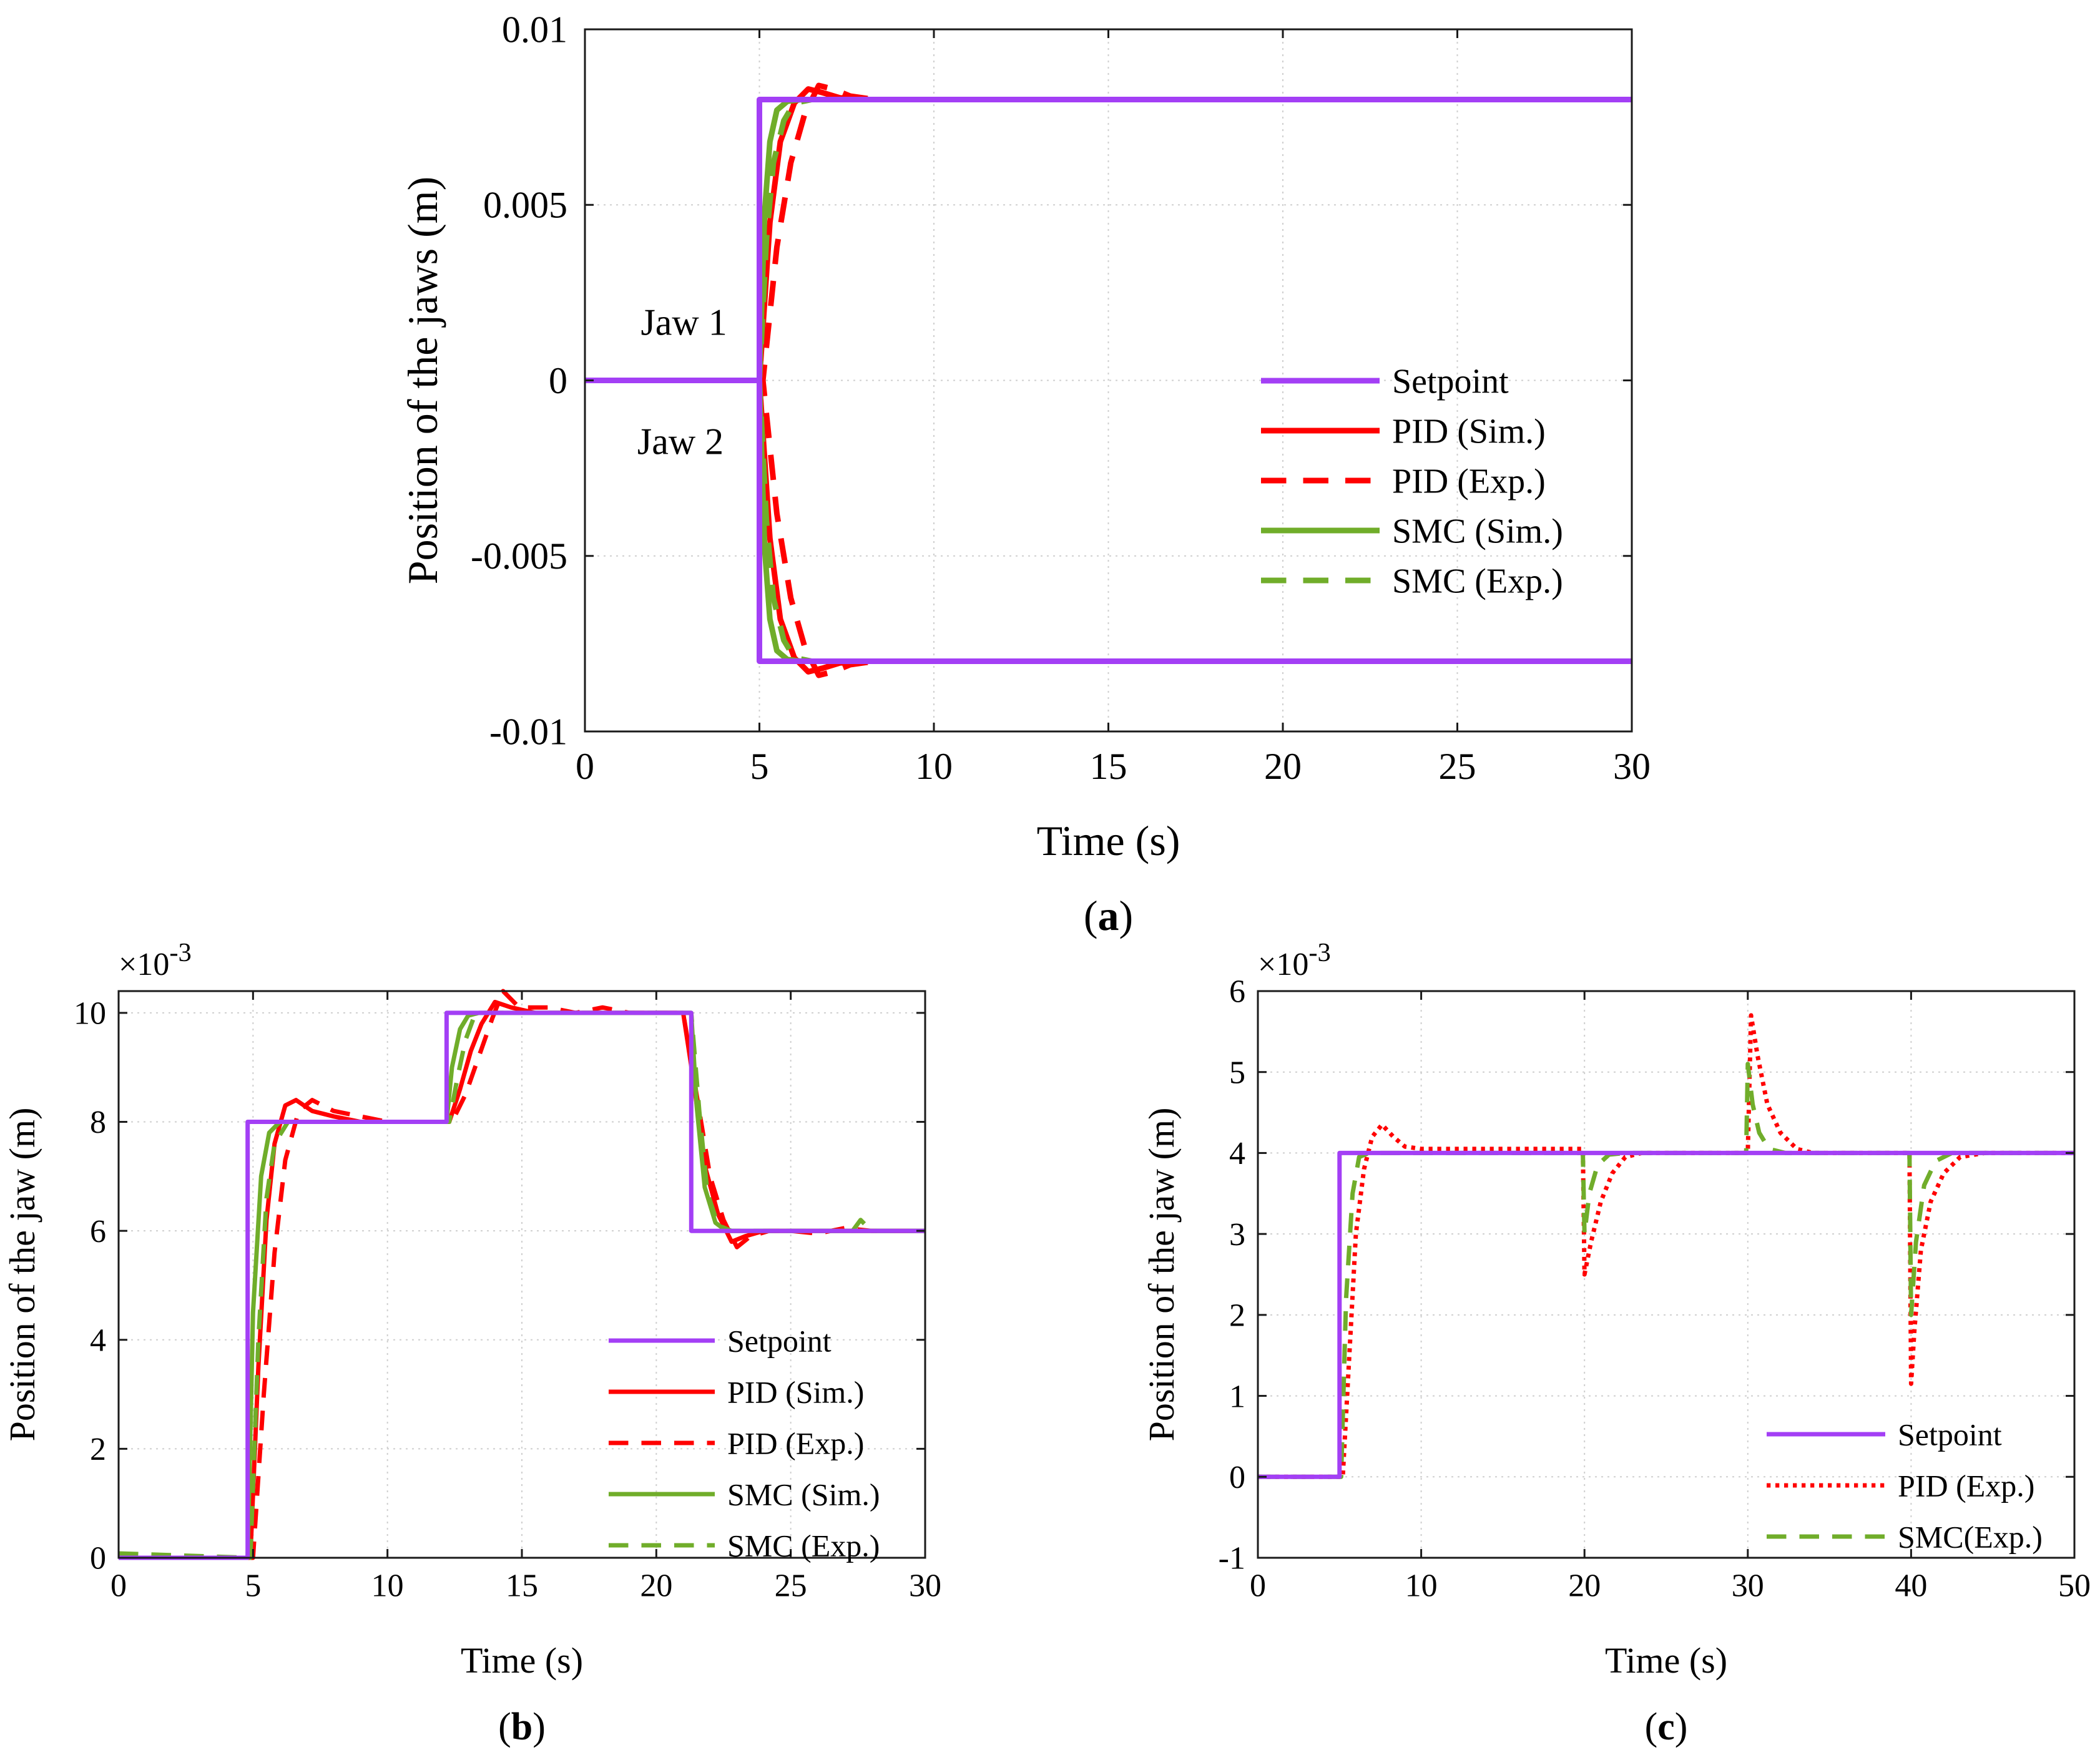 This screenshot has height=1755, width=2100. Describe the element at coordinates (1911, 1586) in the screenshot. I see `x-tick-label: 40` at that location.